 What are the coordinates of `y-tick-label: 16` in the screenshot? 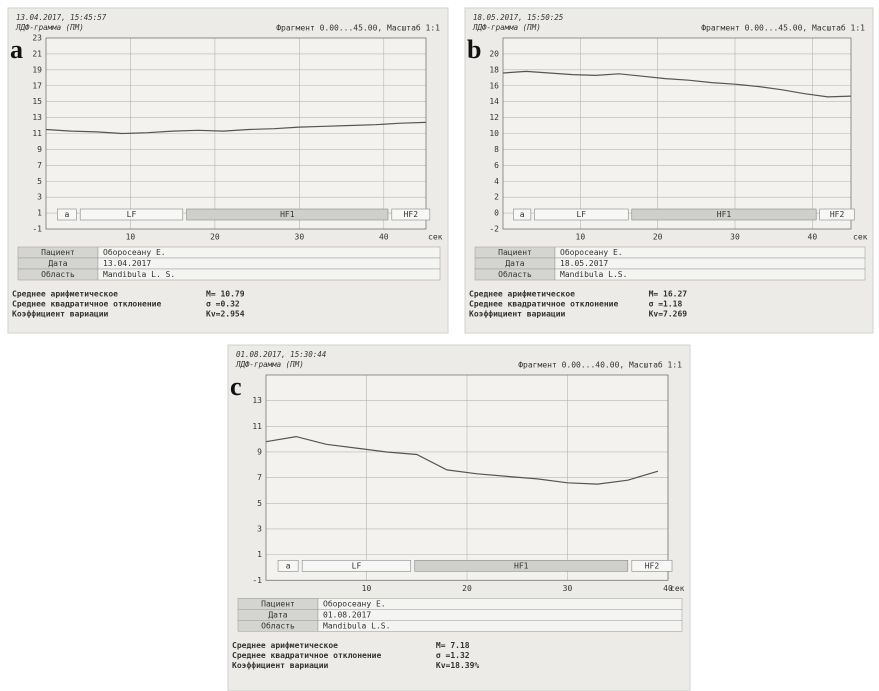 It's located at (494, 85).